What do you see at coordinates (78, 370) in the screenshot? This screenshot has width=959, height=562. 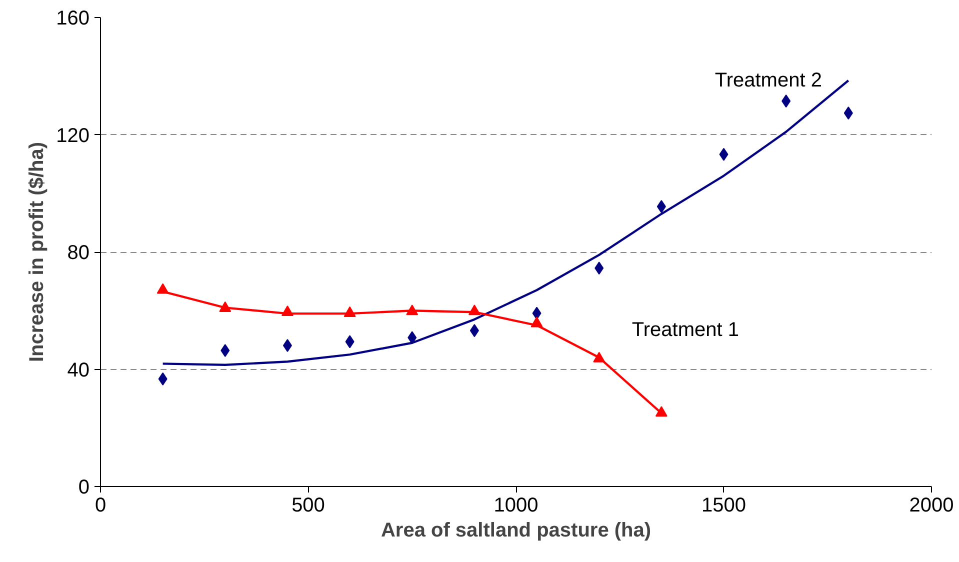 I see `y-tick-label: 40` at bounding box center [78, 370].